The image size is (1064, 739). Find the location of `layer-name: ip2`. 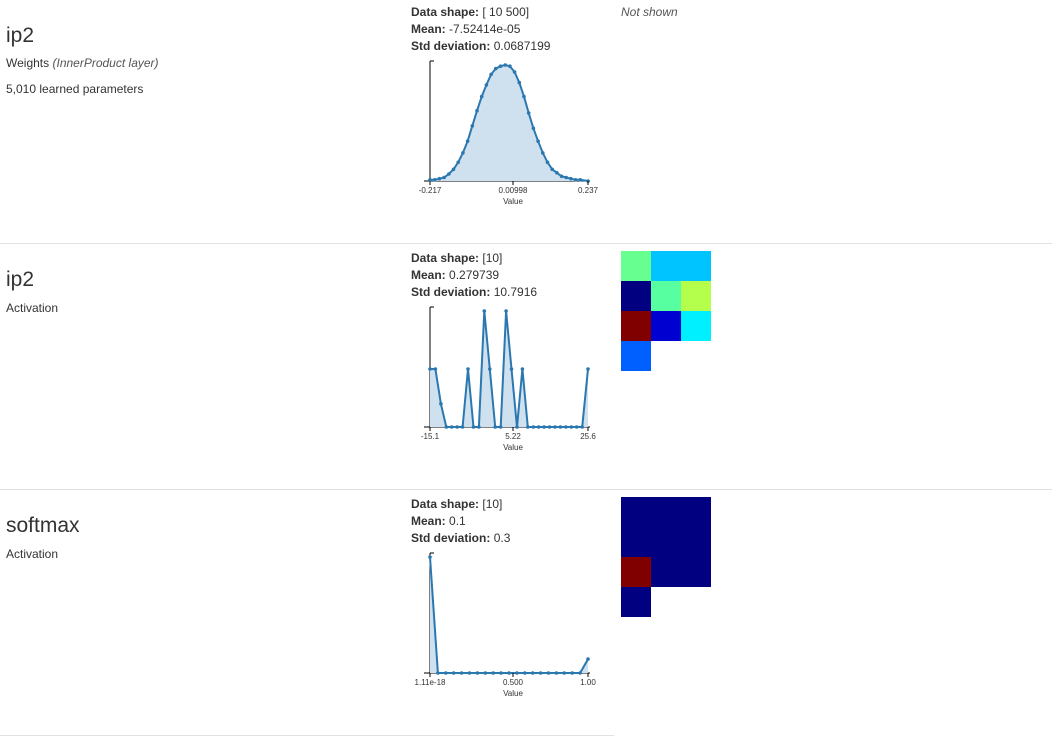

layer-name: ip2 is located at coordinates (20, 279).